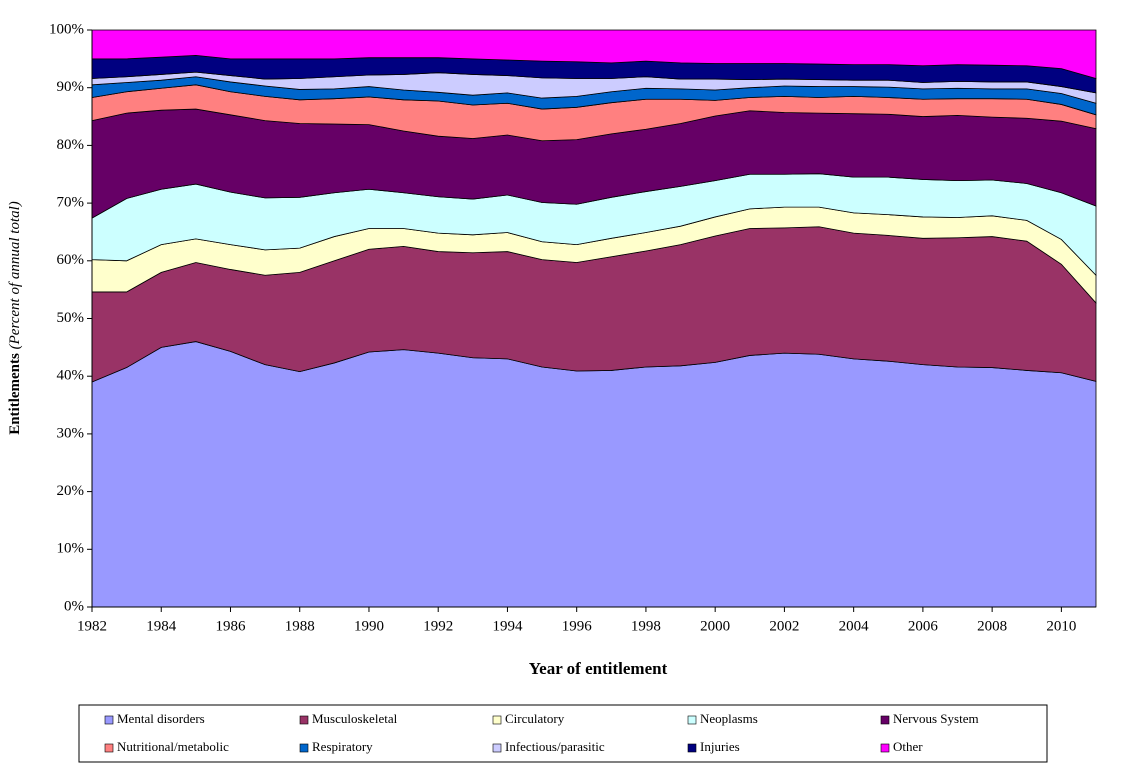 The image size is (1125, 765). What do you see at coordinates (598, 668) in the screenshot?
I see `x-axis-title: Year of entitlement` at bounding box center [598, 668].